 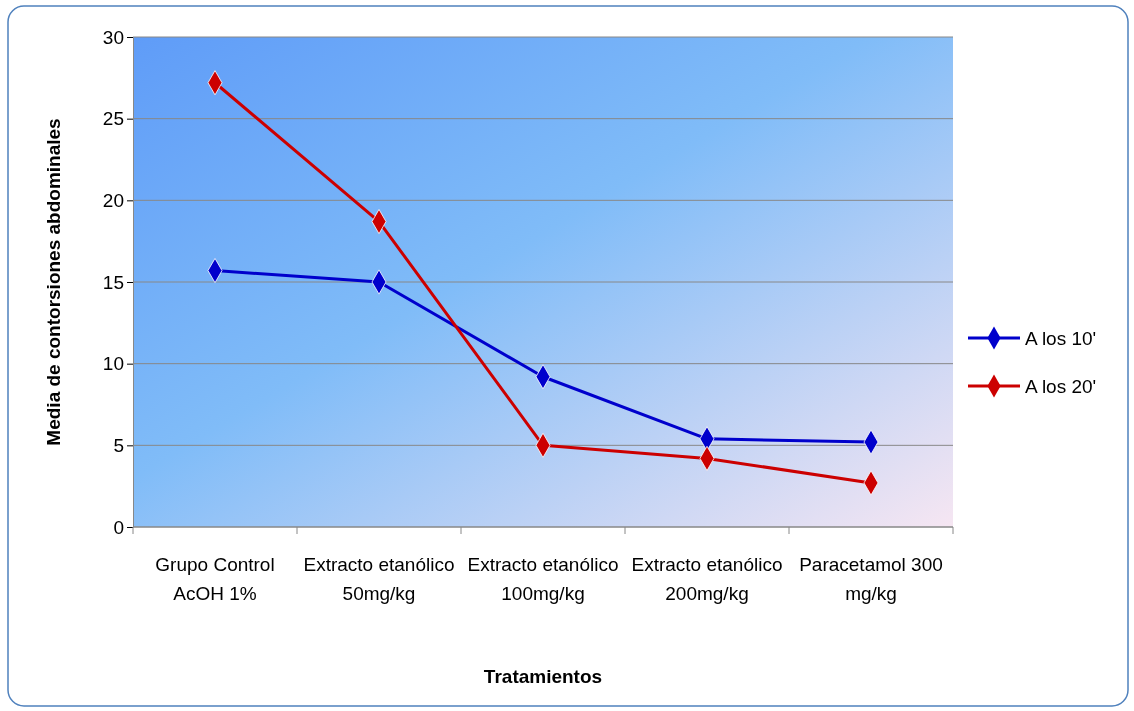 What do you see at coordinates (113, 282) in the screenshot?
I see `y-tick-label: 15` at bounding box center [113, 282].